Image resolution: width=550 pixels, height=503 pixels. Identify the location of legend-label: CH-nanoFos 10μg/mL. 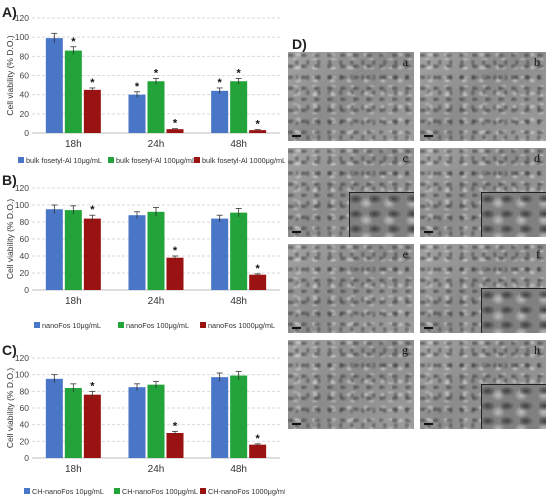
(68, 491).